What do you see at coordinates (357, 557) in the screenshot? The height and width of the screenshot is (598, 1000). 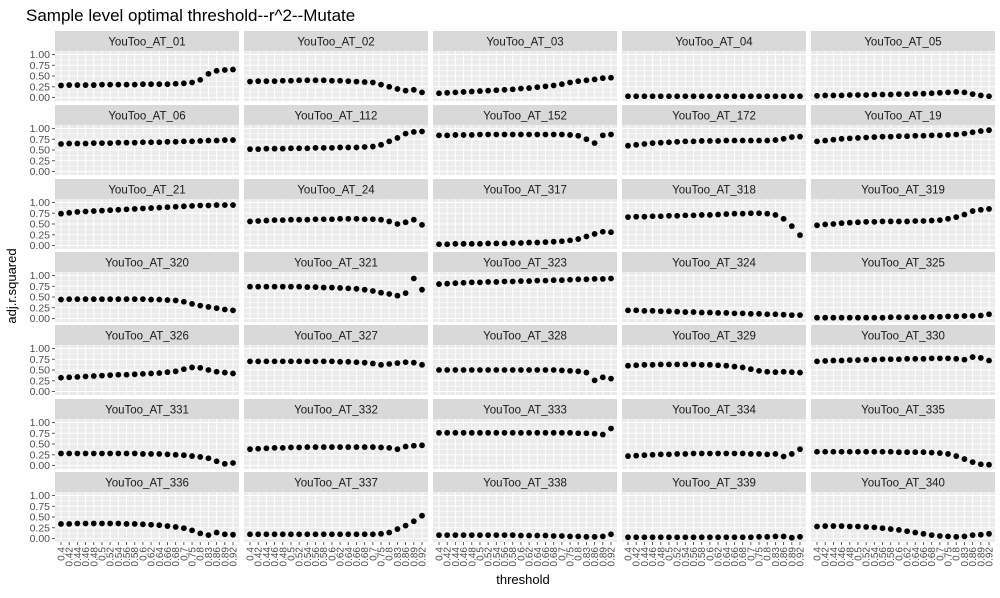 I see `x-tick-label: 0.66` at bounding box center [357, 557].